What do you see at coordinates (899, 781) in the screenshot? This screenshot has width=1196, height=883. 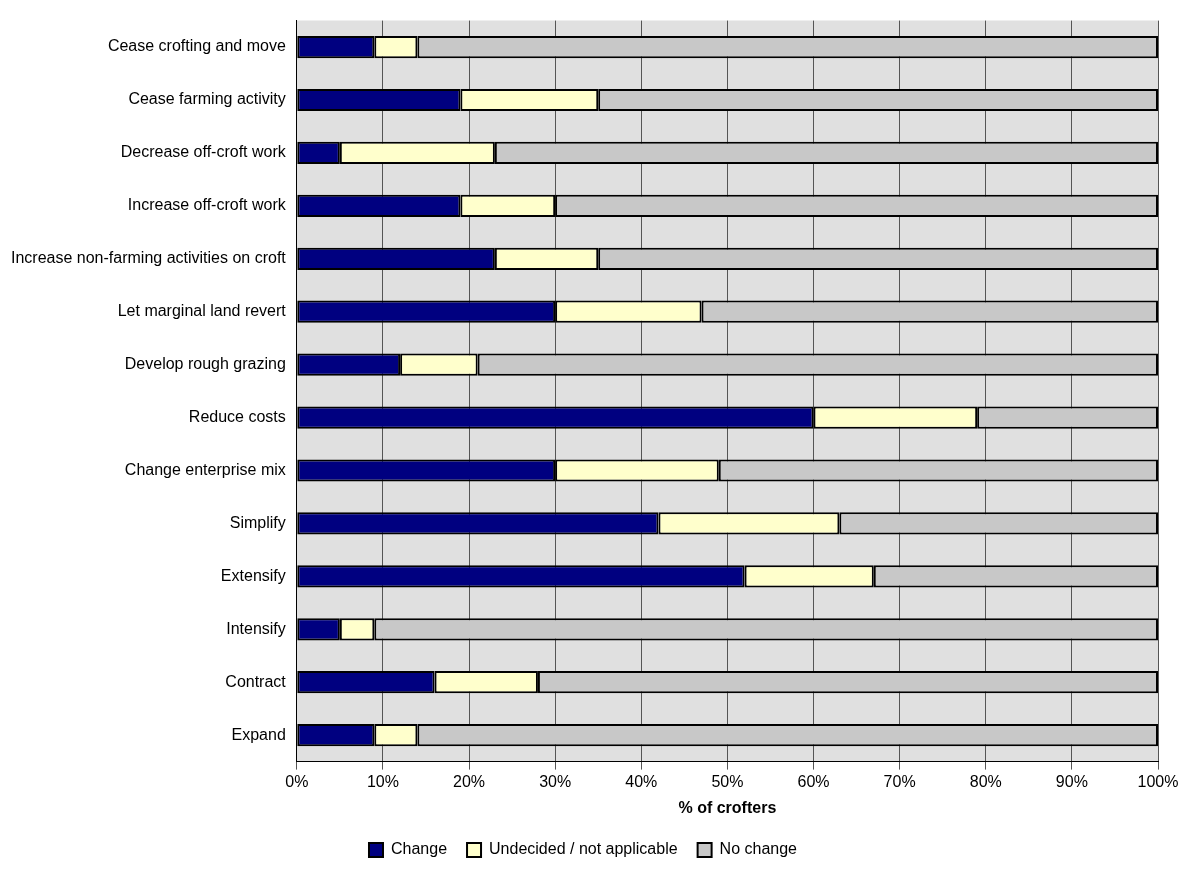 I see `x-tick-label: 70%` at bounding box center [899, 781].